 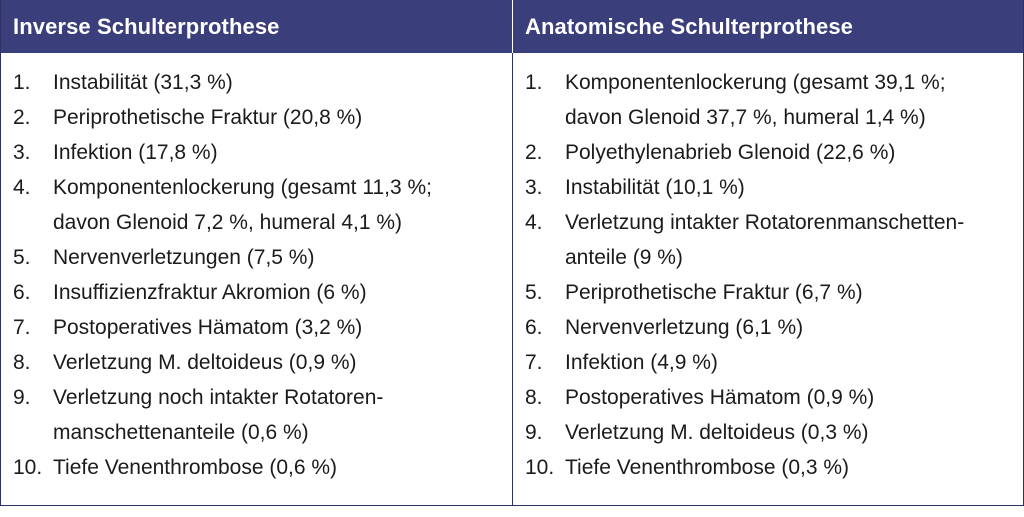 What do you see at coordinates (794, 362) in the screenshot?
I see `list-item-text: Infektion (4,9 %)` at bounding box center [794, 362].